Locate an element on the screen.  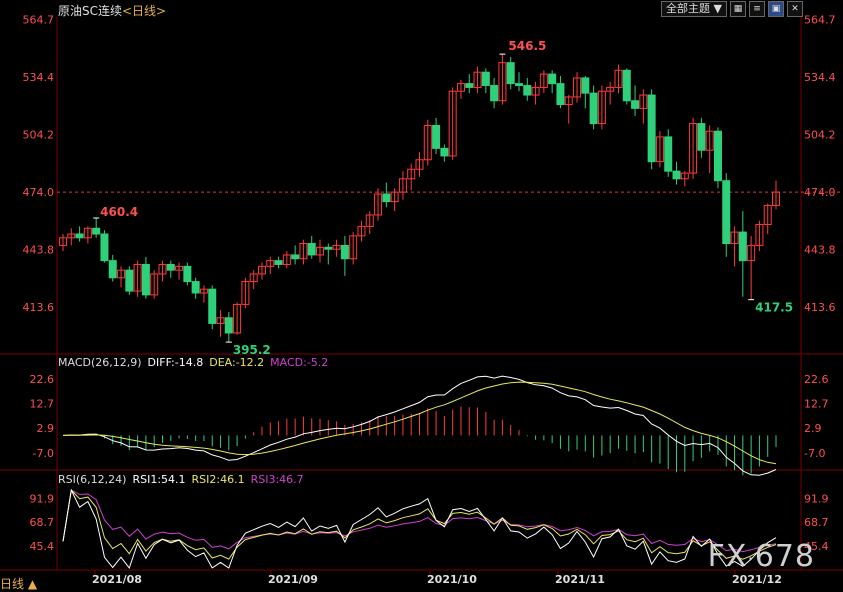
macd-dea-line is located at coordinates (419, 423).